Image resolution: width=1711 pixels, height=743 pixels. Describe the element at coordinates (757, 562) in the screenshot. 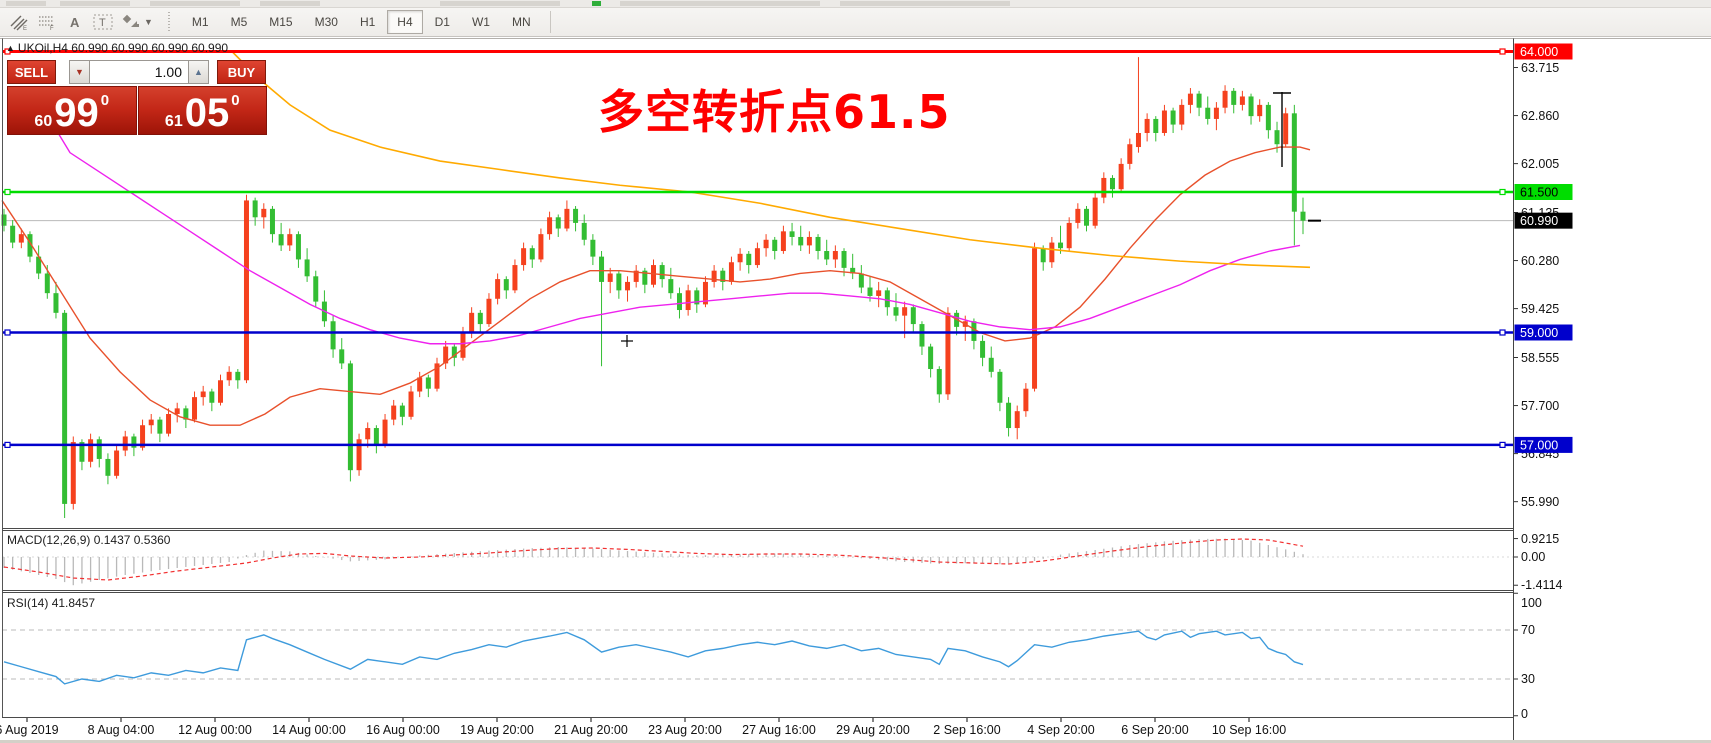

I see `macd-pane` at that location.